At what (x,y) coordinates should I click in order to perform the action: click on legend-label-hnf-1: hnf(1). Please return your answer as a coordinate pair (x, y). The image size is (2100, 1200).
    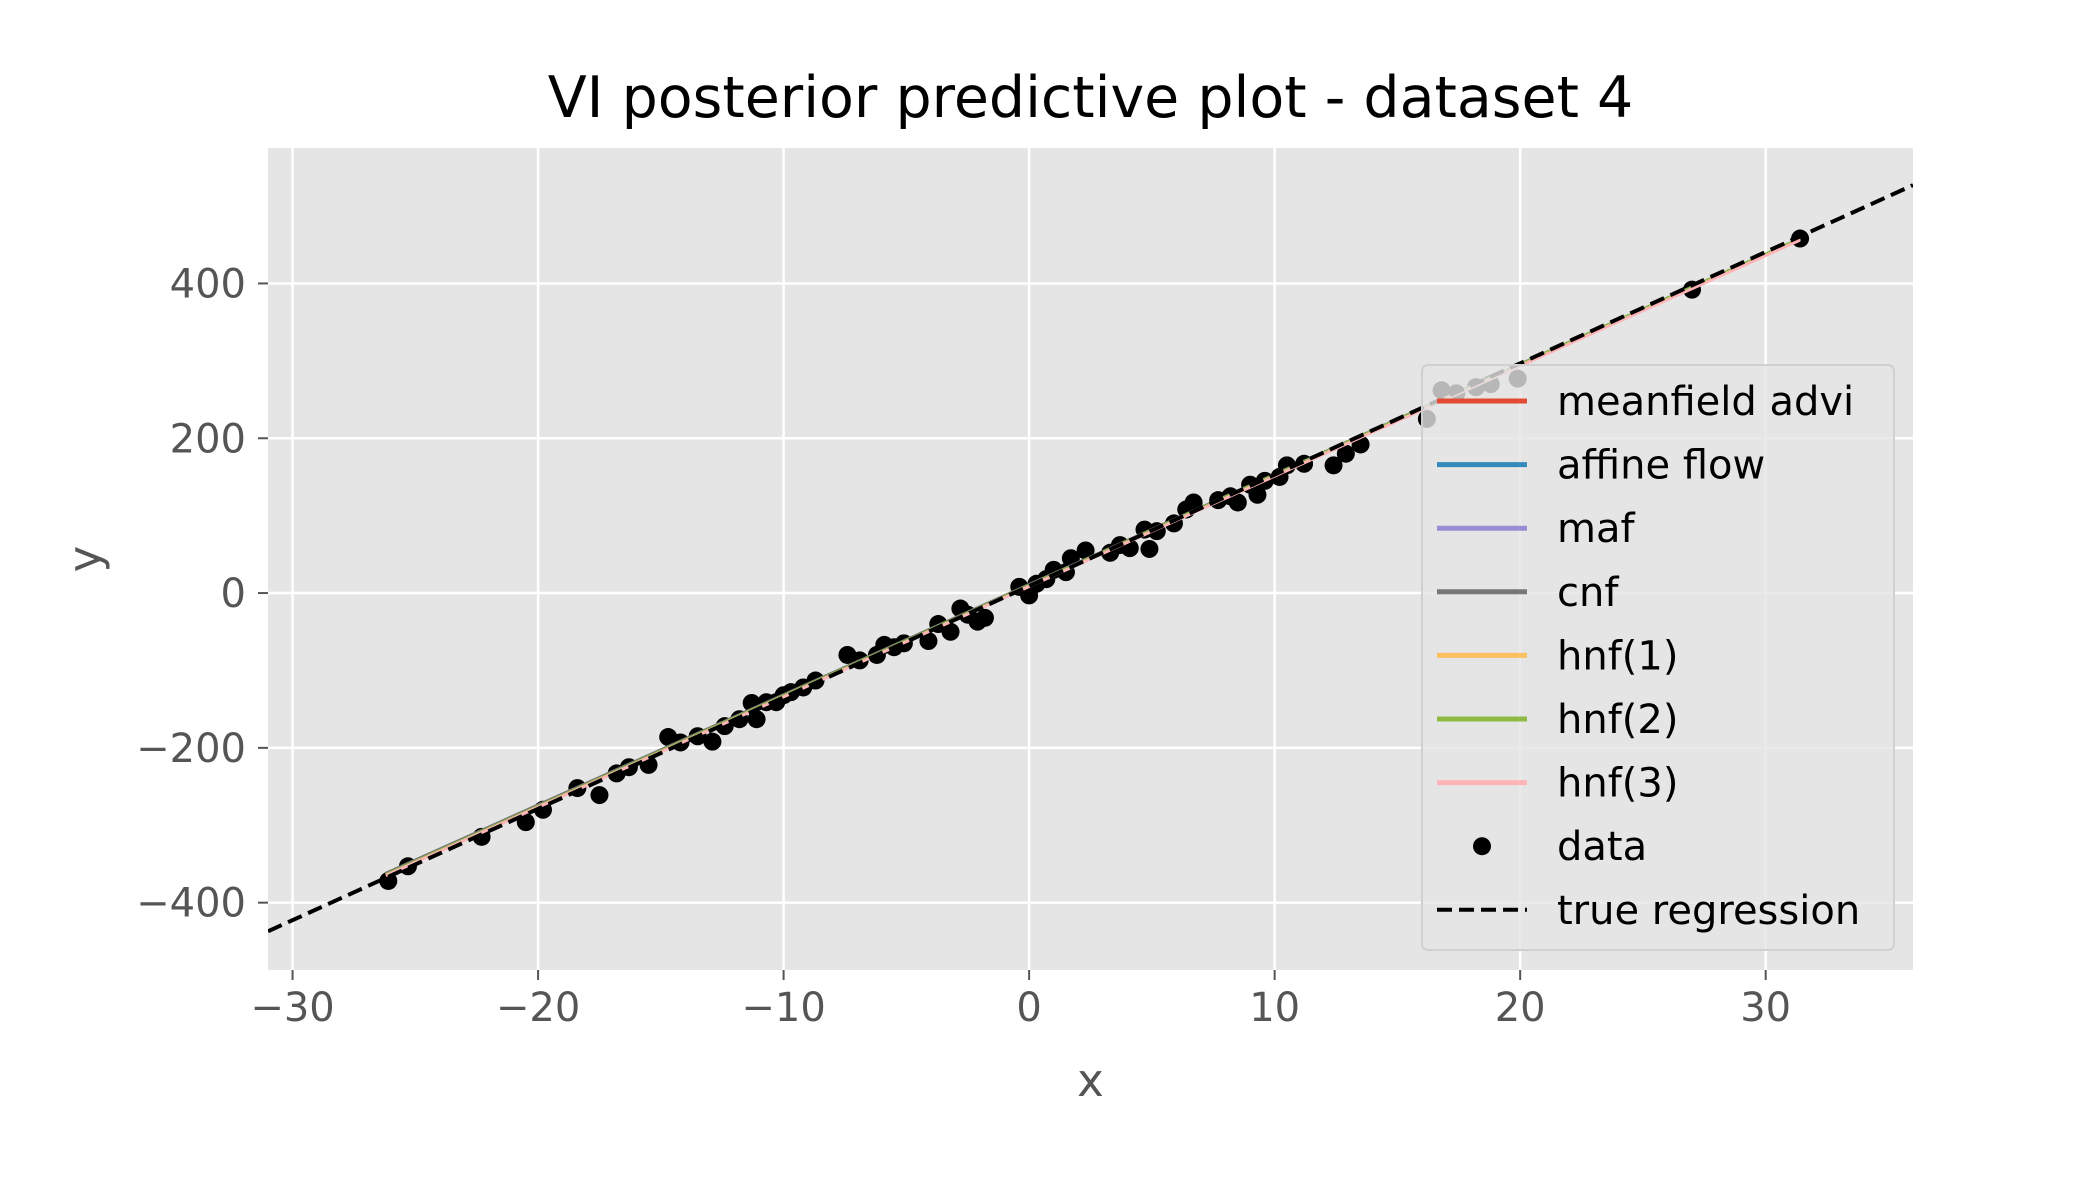
    Looking at the image, I should click on (1617, 656).